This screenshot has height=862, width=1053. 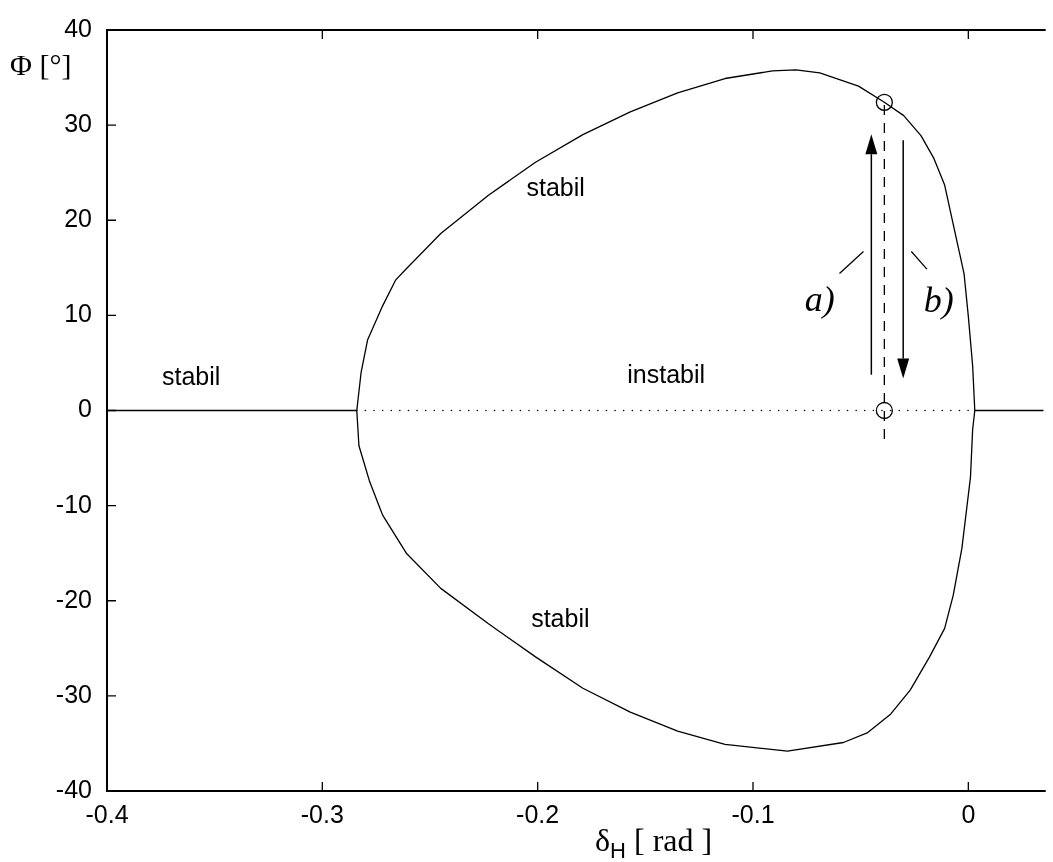 I want to click on y-tick-label: -20, so click(x=73, y=598).